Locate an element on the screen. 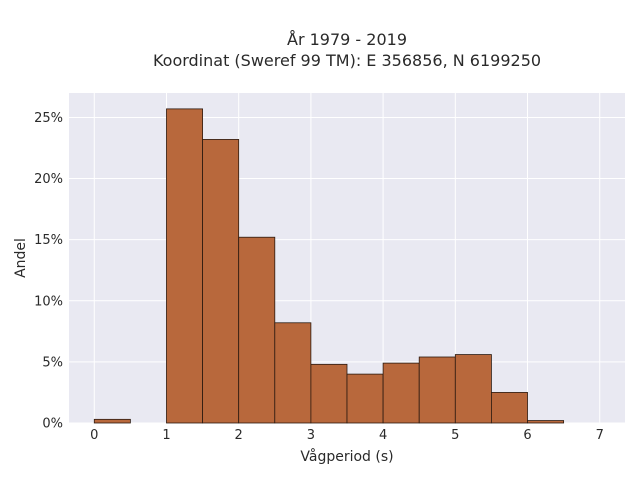  x-tick-label: 1 is located at coordinates (166, 435).